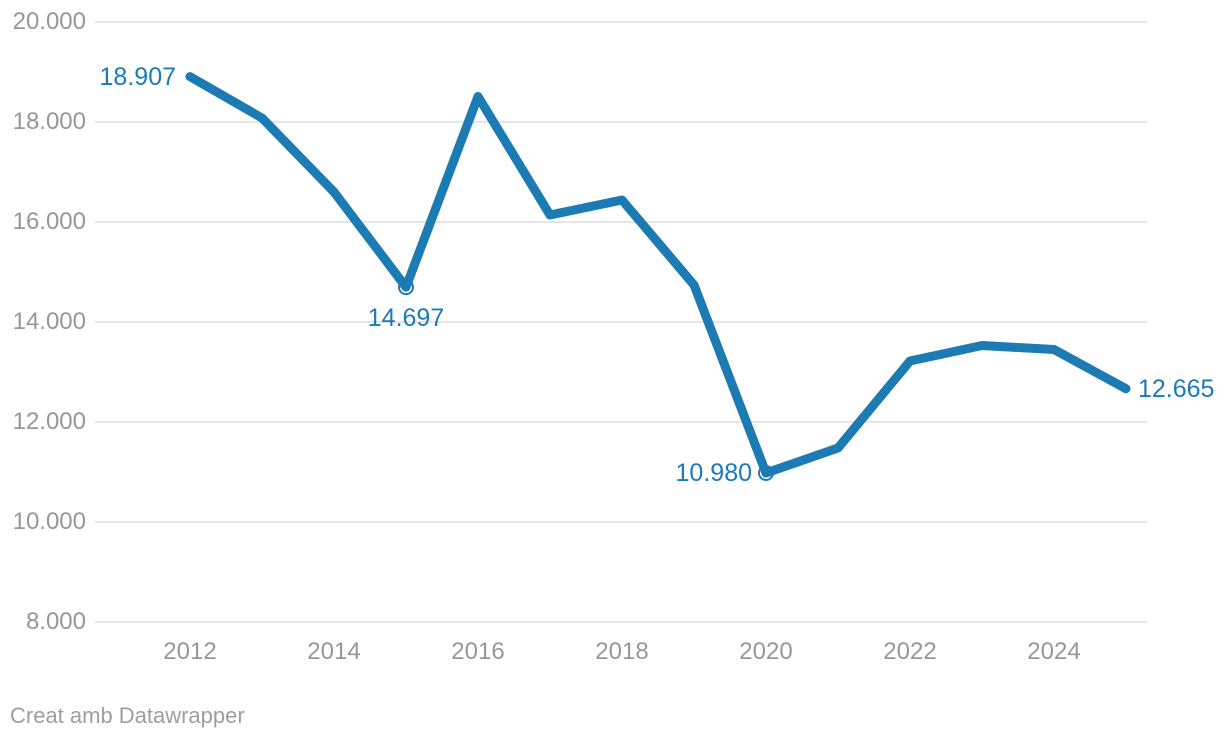  What do you see at coordinates (1176, 388) in the screenshot?
I see `point-label: 12.665` at bounding box center [1176, 388].